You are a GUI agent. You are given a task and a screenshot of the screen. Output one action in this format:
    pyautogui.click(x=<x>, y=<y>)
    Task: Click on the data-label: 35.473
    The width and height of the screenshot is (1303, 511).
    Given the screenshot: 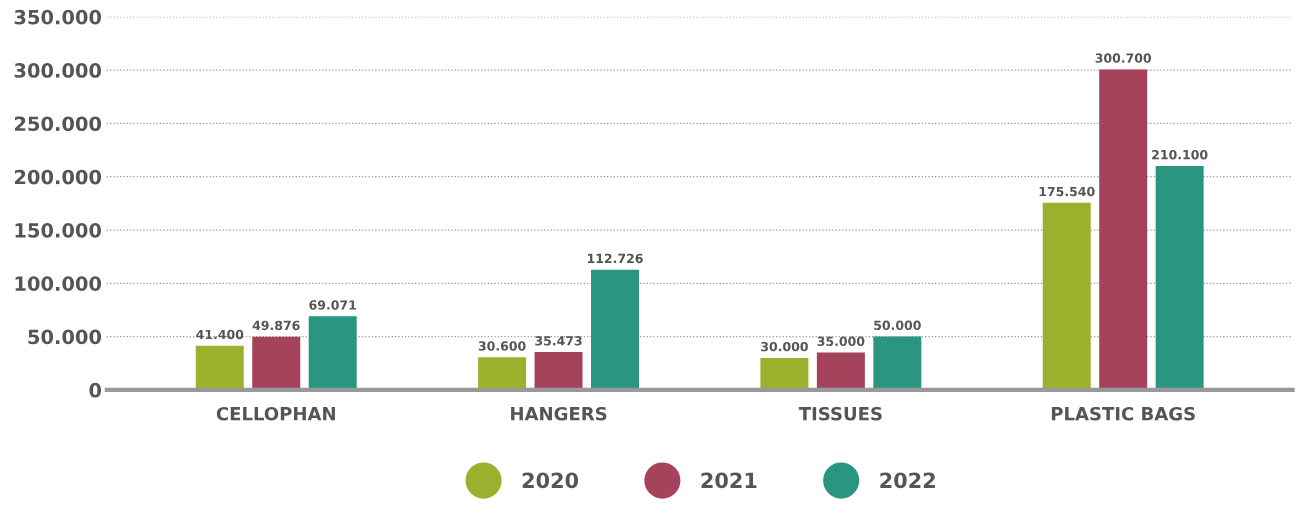 What is the action you would take?
    pyautogui.click(x=558, y=341)
    